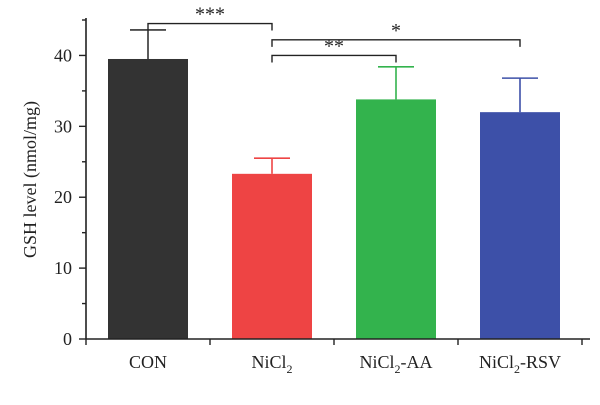 The height and width of the screenshot is (405, 600). Describe the element at coordinates (271, 364) in the screenshot. I see `x-category-label: NiCl2` at that location.